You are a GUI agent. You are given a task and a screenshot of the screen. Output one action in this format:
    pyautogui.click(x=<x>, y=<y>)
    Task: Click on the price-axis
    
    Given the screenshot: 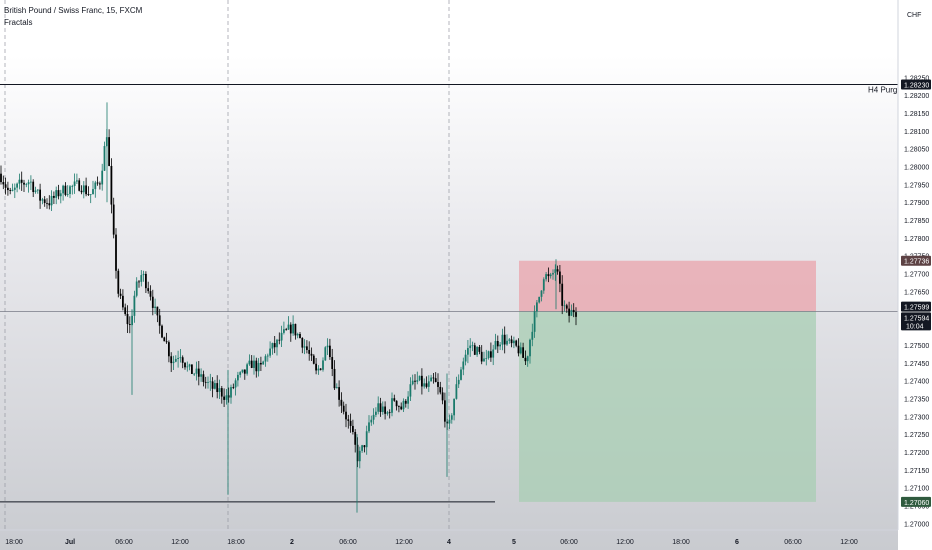 What is the action you would take?
    pyautogui.click(x=915, y=275)
    